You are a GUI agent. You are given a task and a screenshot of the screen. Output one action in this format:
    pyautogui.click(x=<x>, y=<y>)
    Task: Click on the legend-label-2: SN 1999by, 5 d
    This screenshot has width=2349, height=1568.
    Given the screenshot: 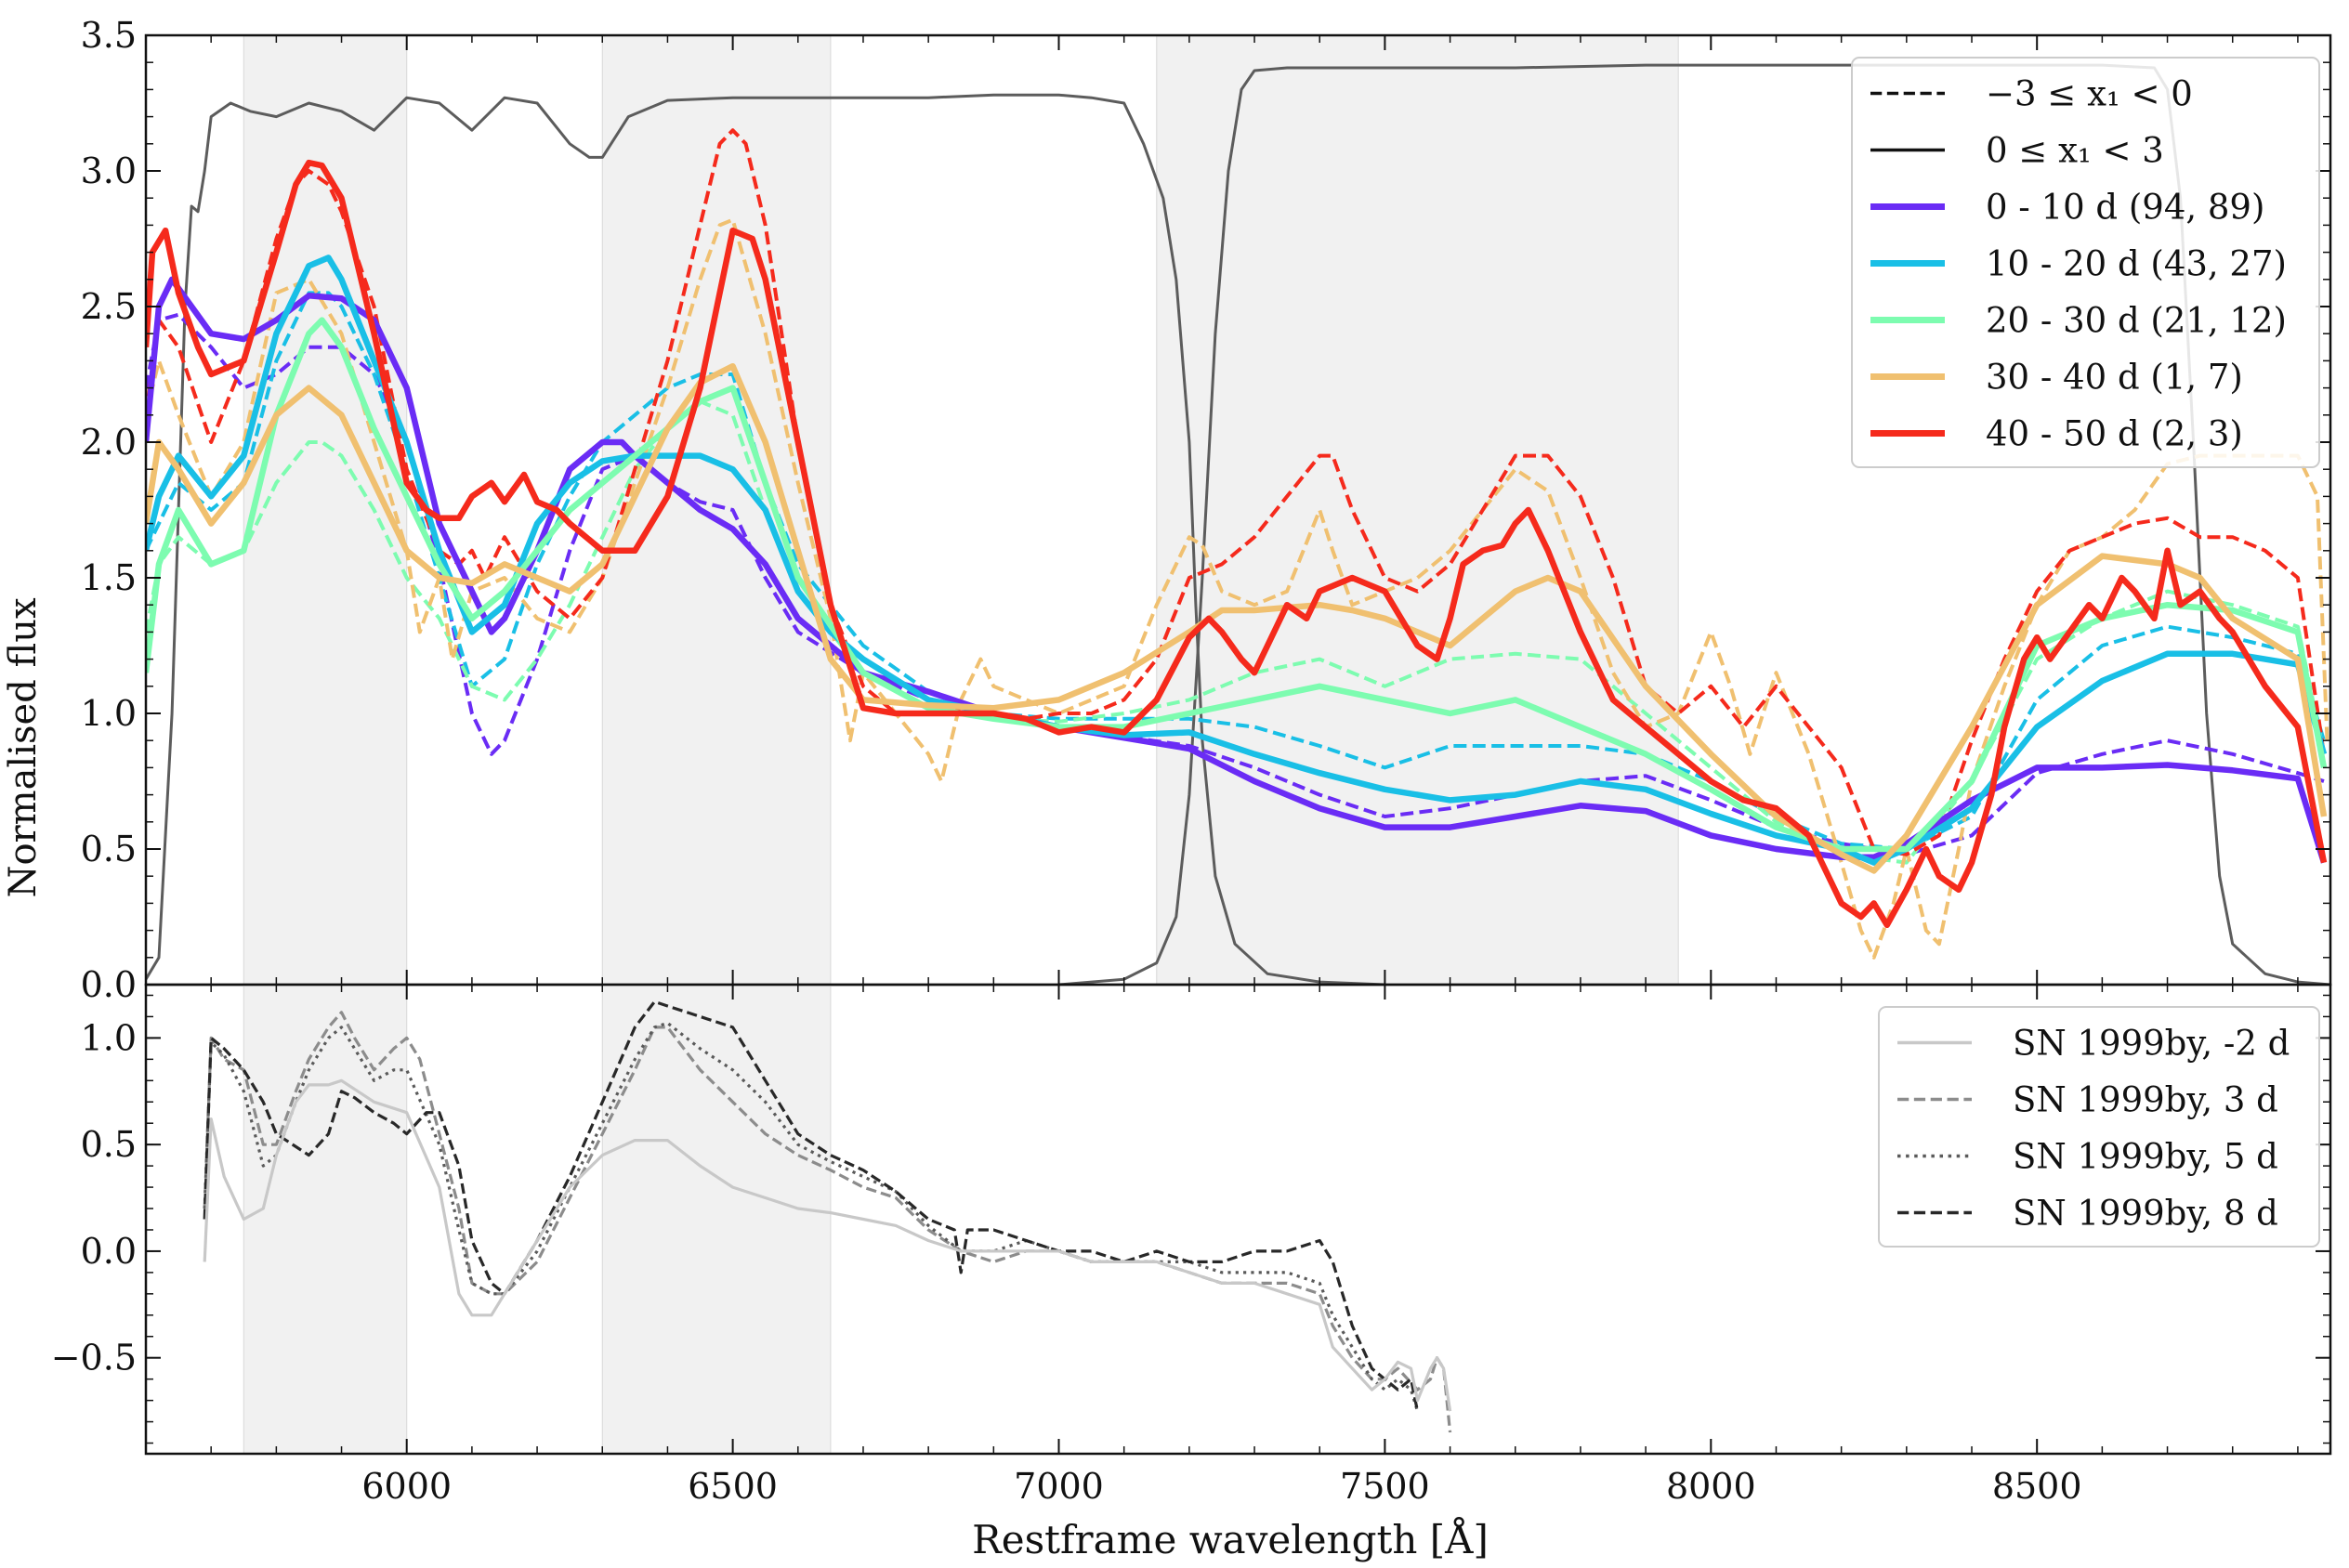 What is the action you would take?
    pyautogui.click(x=2145, y=1157)
    